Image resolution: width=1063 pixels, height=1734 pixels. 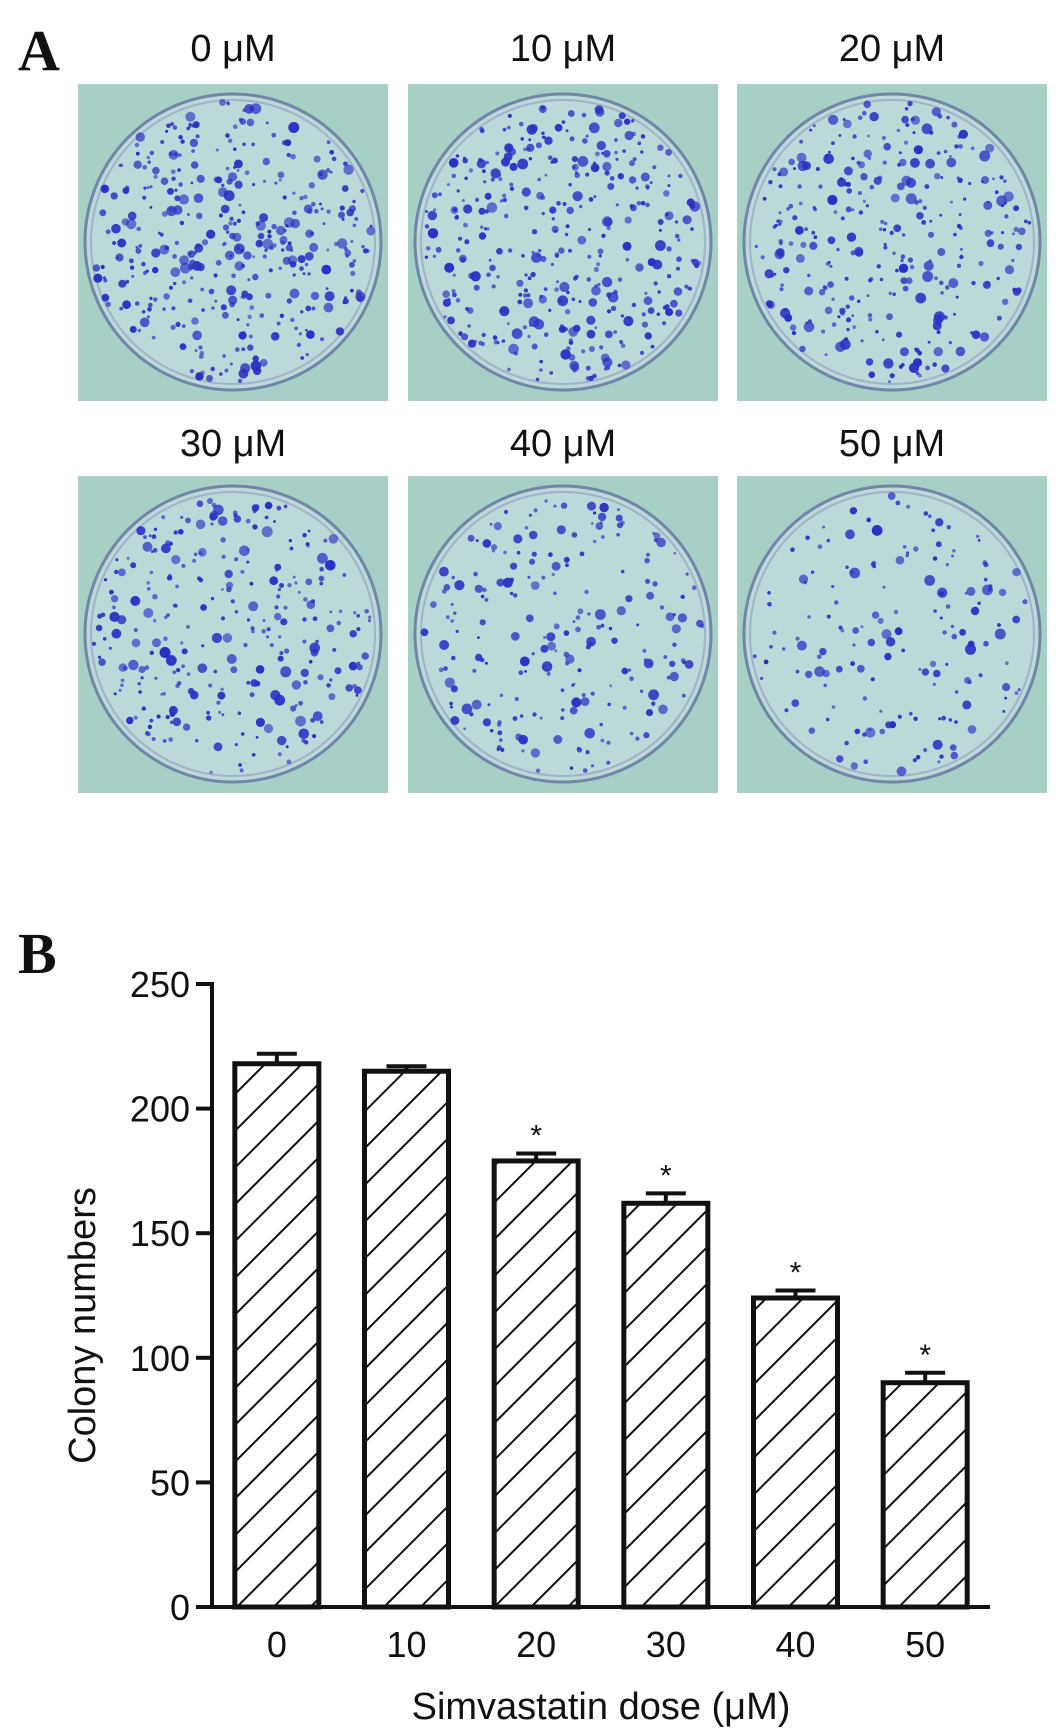 I want to click on y-tick-label: 100, so click(x=160, y=1358).